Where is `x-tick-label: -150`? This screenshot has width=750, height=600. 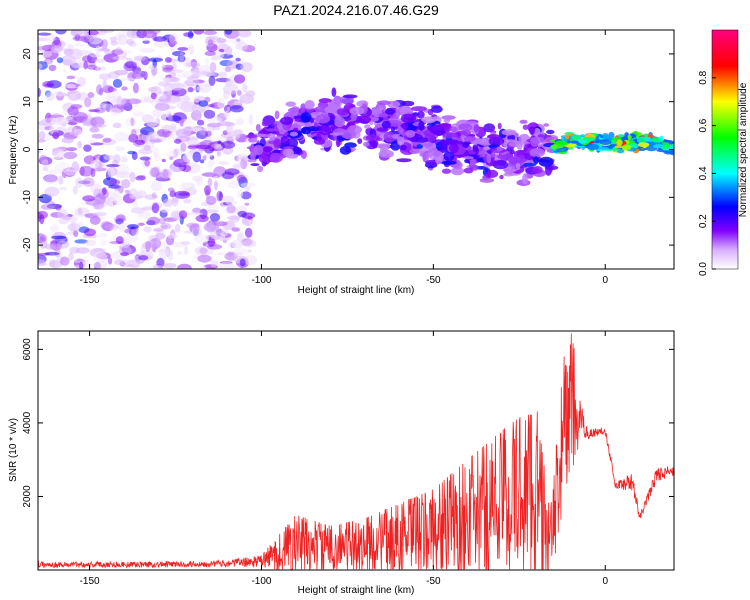 x-tick-label: -150 is located at coordinates (90, 280).